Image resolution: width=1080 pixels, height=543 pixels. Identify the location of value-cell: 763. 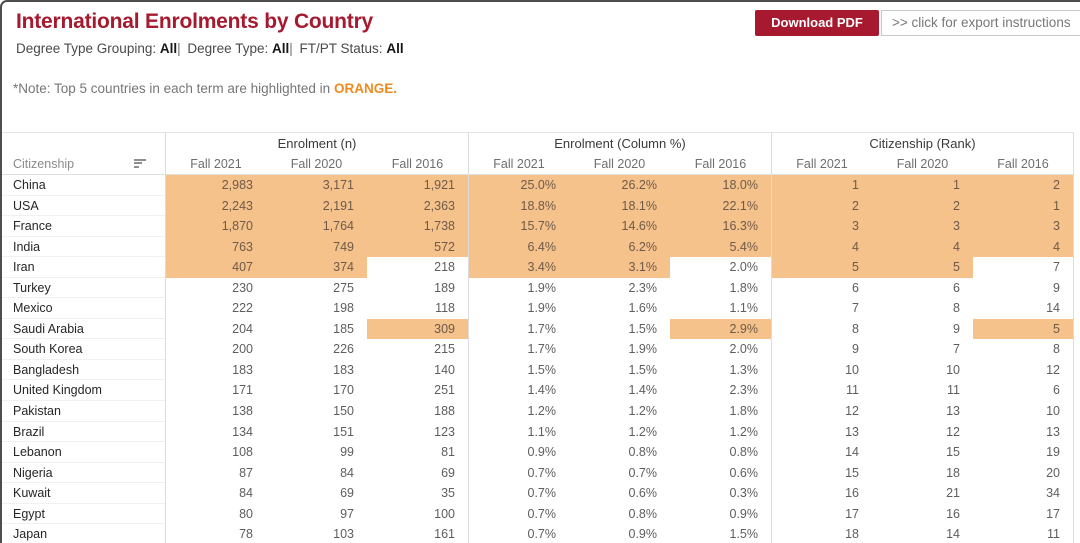
(215, 247).